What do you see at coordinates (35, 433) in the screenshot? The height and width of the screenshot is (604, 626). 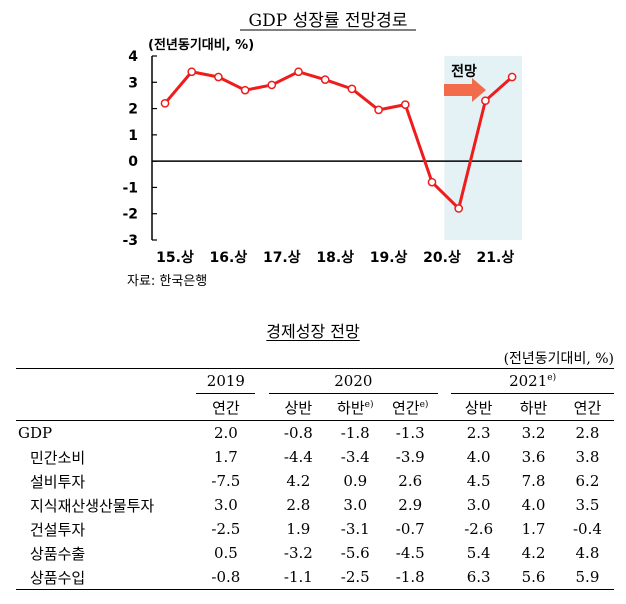 I see `row-label: GDP` at bounding box center [35, 433].